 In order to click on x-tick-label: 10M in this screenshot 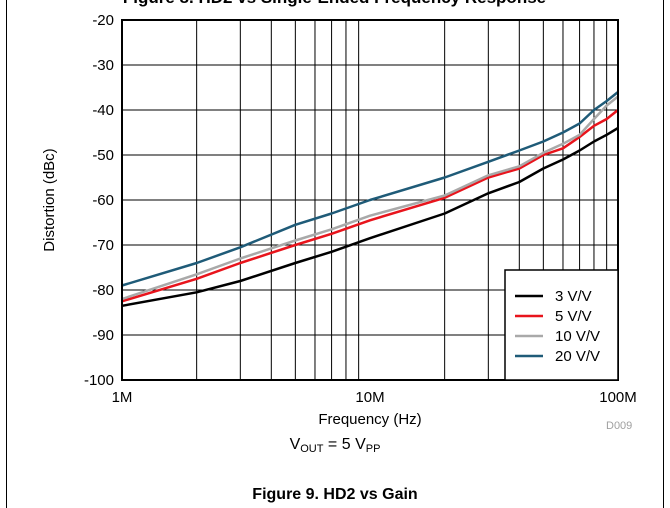, I will do `click(369, 397)`.